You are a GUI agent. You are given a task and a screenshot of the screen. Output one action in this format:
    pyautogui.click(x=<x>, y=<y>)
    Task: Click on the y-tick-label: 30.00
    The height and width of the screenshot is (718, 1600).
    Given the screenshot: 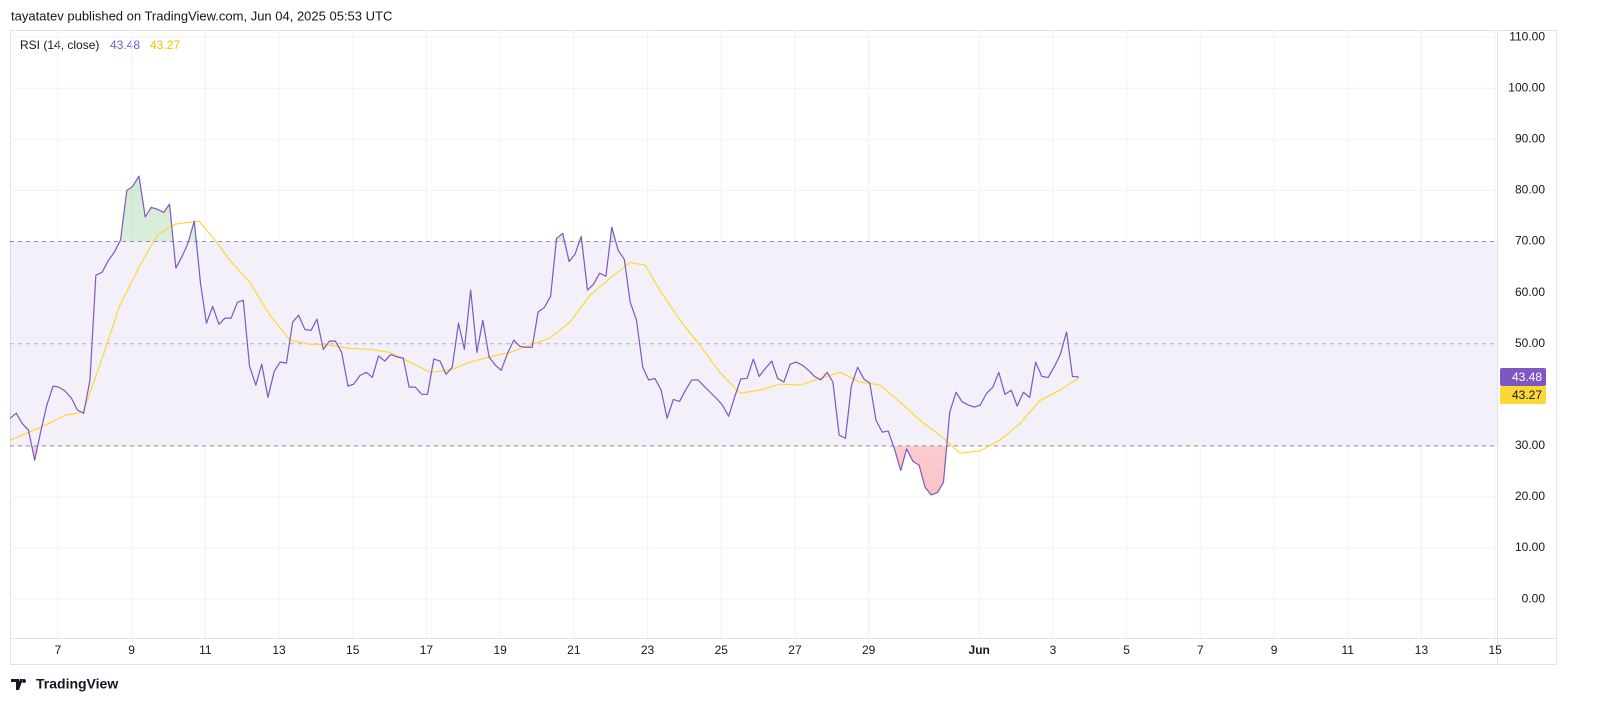 What is the action you would take?
    pyautogui.click(x=1530, y=445)
    